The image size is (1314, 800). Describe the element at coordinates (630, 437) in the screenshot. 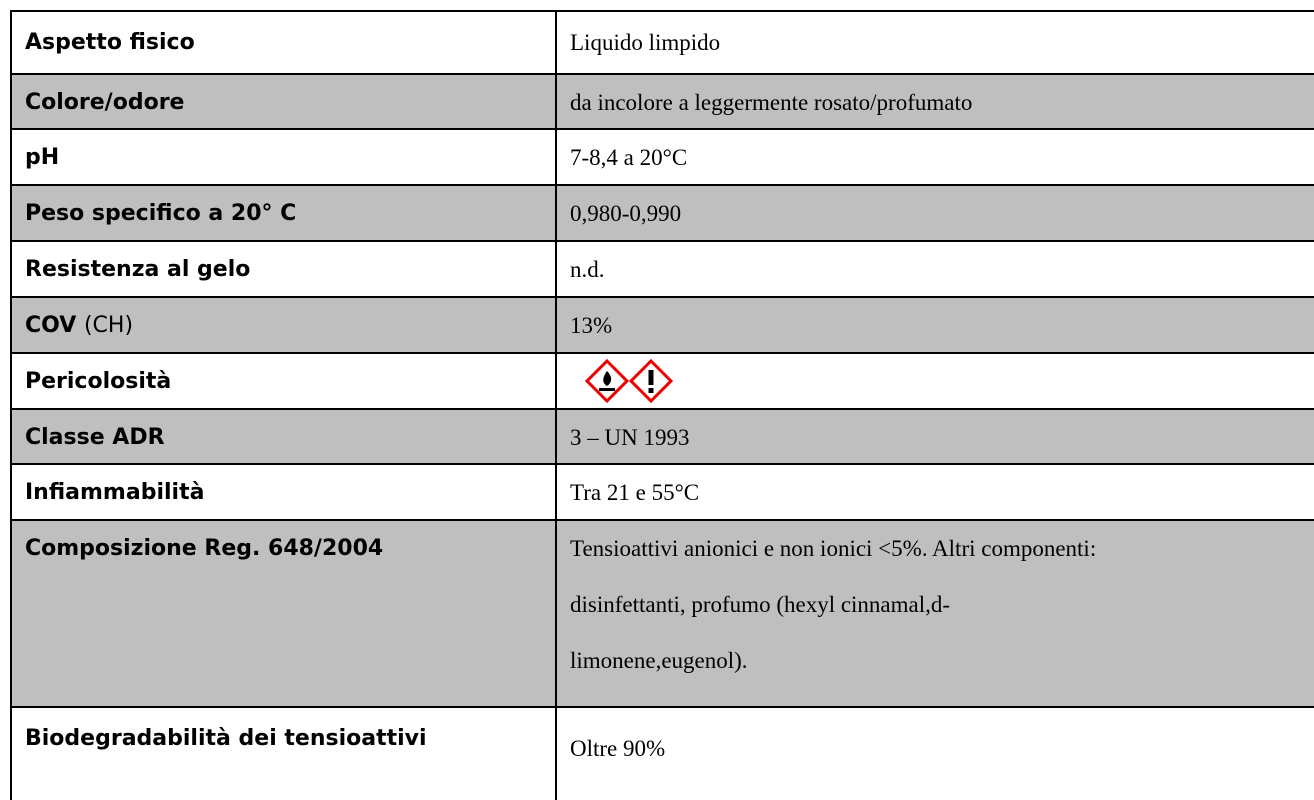

I see `value: 3 – UN 1993` at that location.